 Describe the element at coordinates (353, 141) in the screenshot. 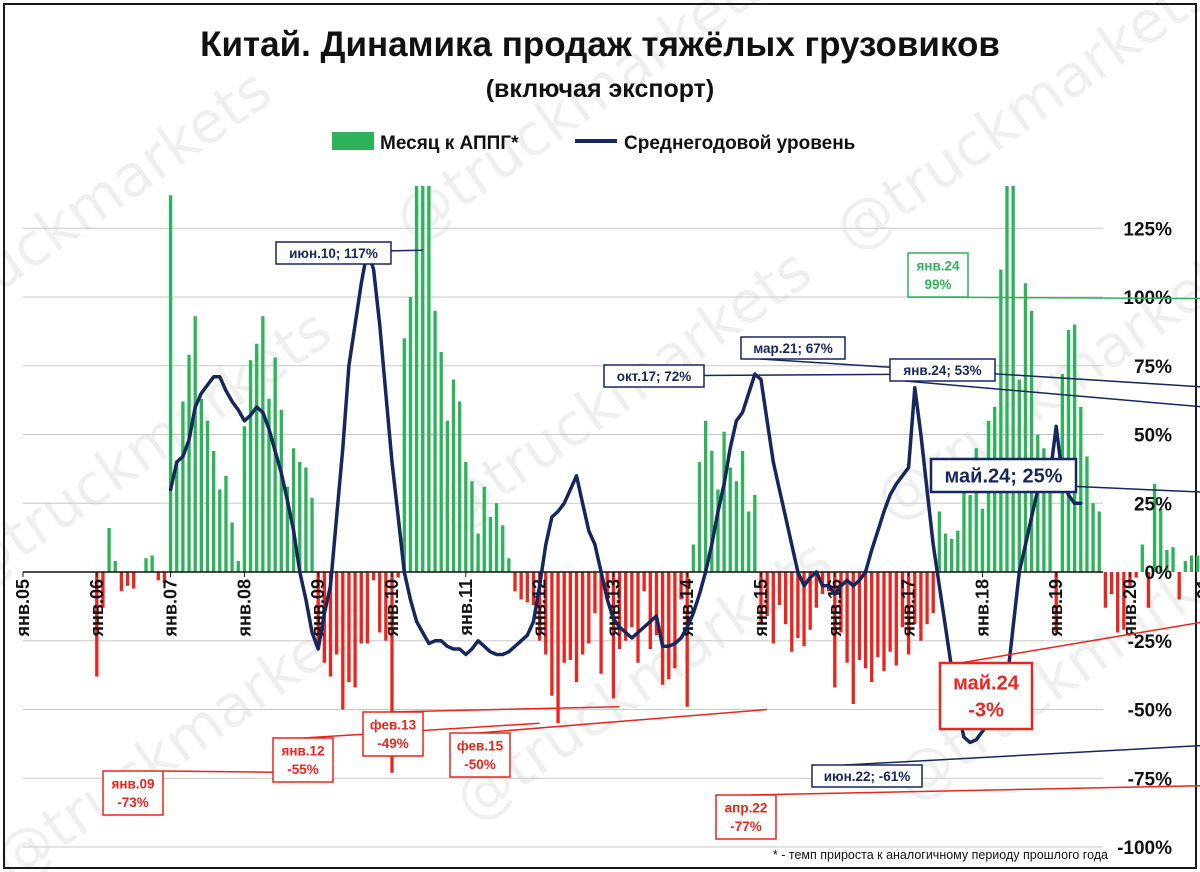

I see `legend-bar-swatch` at that location.